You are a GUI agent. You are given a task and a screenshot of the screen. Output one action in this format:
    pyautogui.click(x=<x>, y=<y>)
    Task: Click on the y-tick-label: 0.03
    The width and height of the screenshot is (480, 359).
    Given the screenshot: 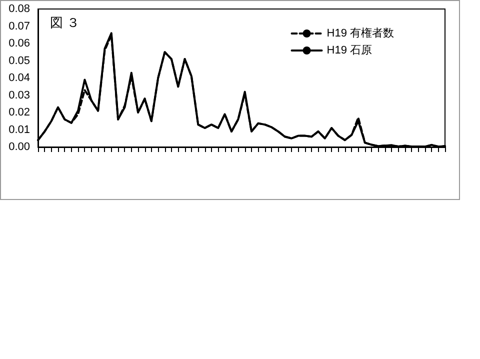 What is the action you would take?
    pyautogui.click(x=19, y=95)
    